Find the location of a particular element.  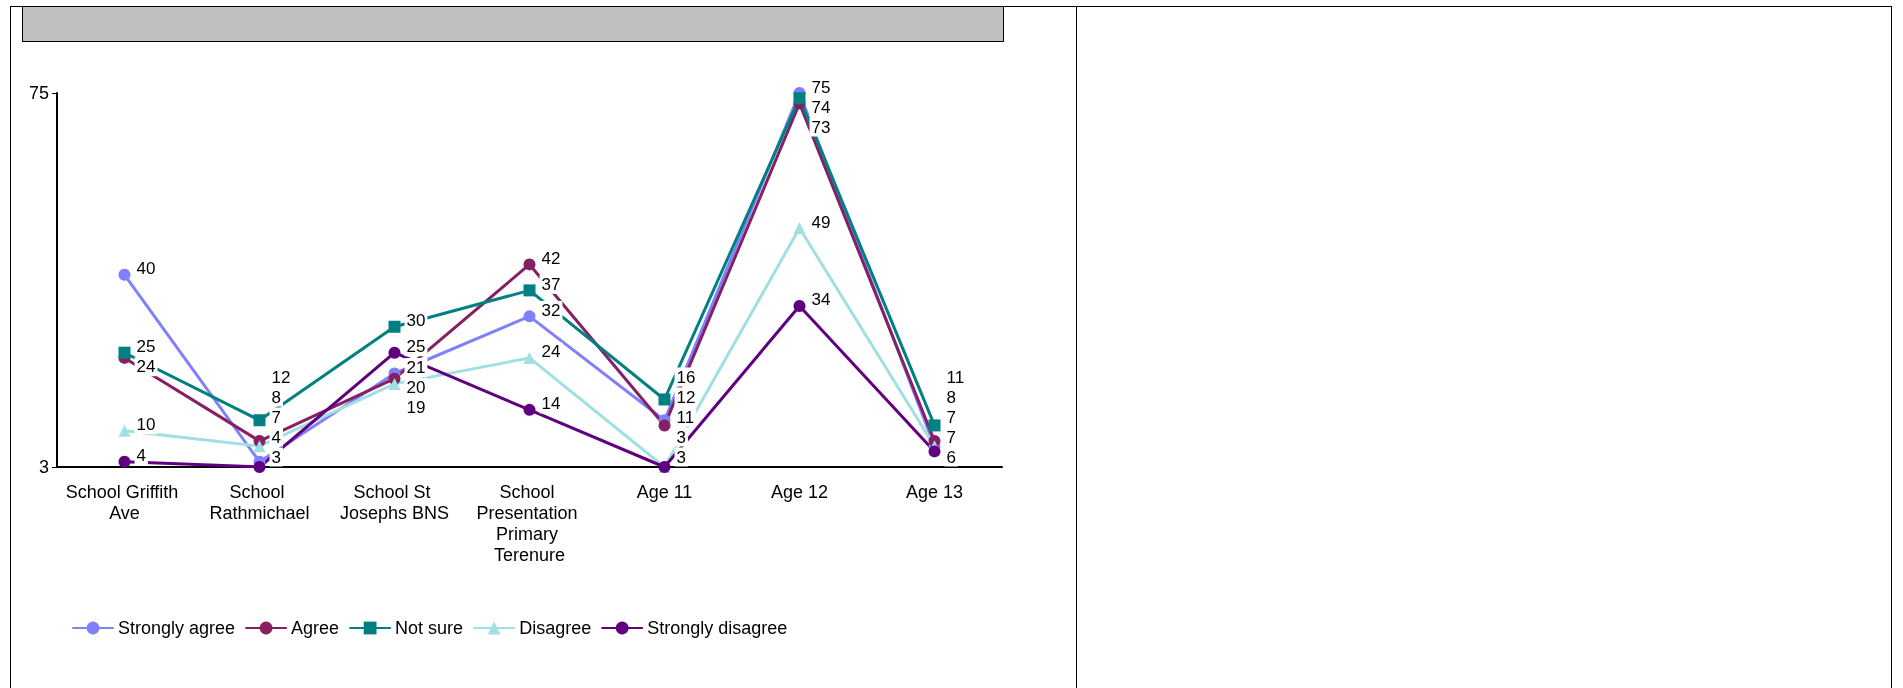

data-label: 21 is located at coordinates (416, 367).